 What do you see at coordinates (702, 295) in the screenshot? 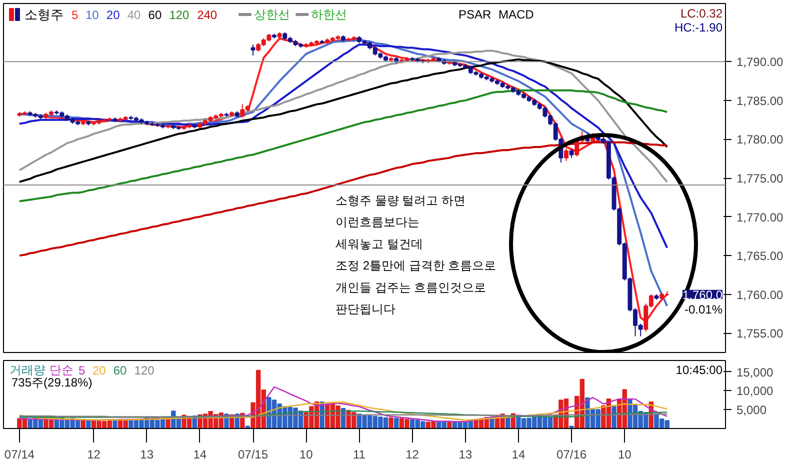
I see `text: 1,760.0` at bounding box center [702, 295].